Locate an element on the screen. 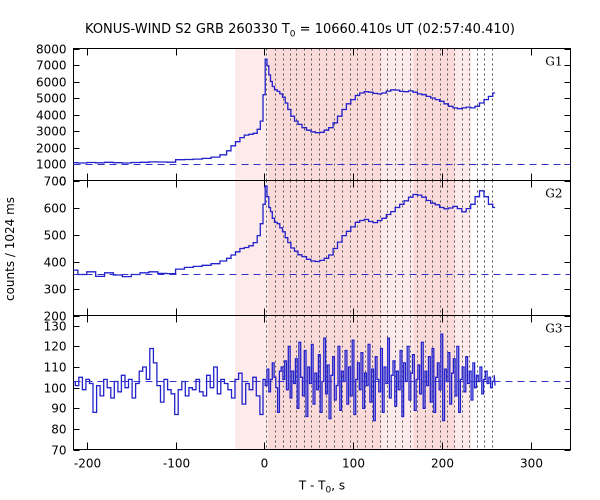 This screenshot has height=500, width=600. panel-label-G1: G1 is located at coordinates (553, 62).